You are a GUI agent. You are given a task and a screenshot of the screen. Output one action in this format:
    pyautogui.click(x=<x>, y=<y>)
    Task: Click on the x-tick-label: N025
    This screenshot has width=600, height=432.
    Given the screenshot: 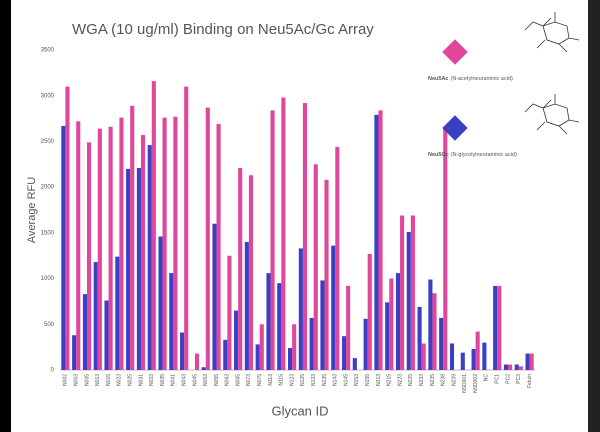 What is the action you would take?
    pyautogui.click(x=130, y=380)
    